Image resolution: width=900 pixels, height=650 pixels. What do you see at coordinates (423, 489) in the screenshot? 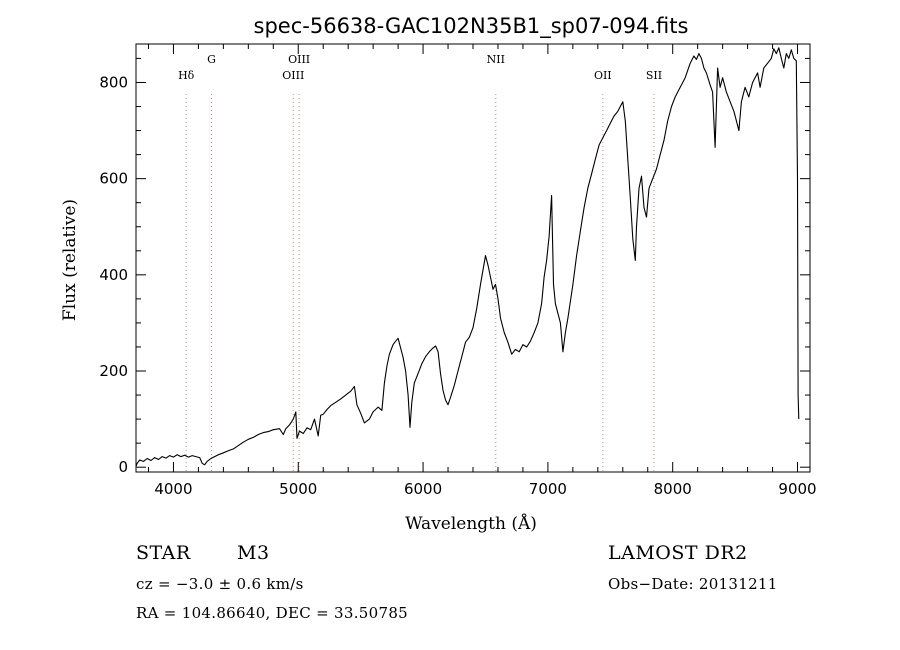
I see `x-tick-label: 6000` at bounding box center [423, 489].